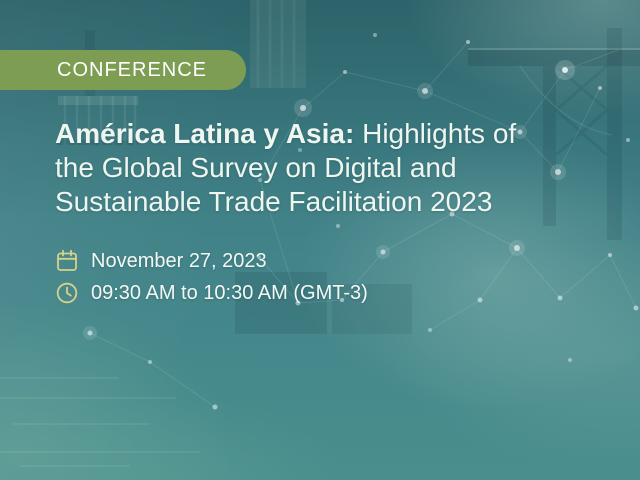 The width and height of the screenshot is (640, 480). I want to click on calendar-icon, so click(67, 260).